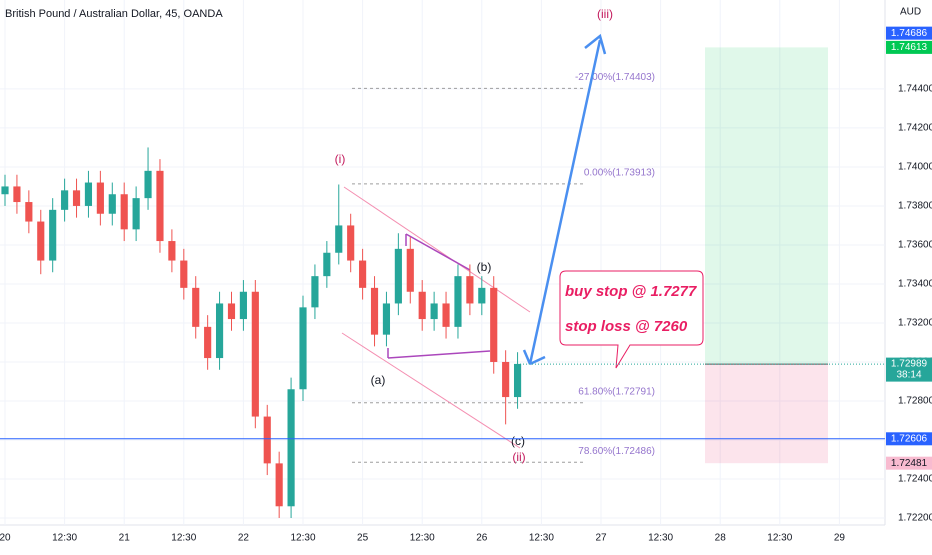 The width and height of the screenshot is (932, 555). Describe the element at coordinates (840, 538) in the screenshot. I see `x-tick-label: 29` at that location.